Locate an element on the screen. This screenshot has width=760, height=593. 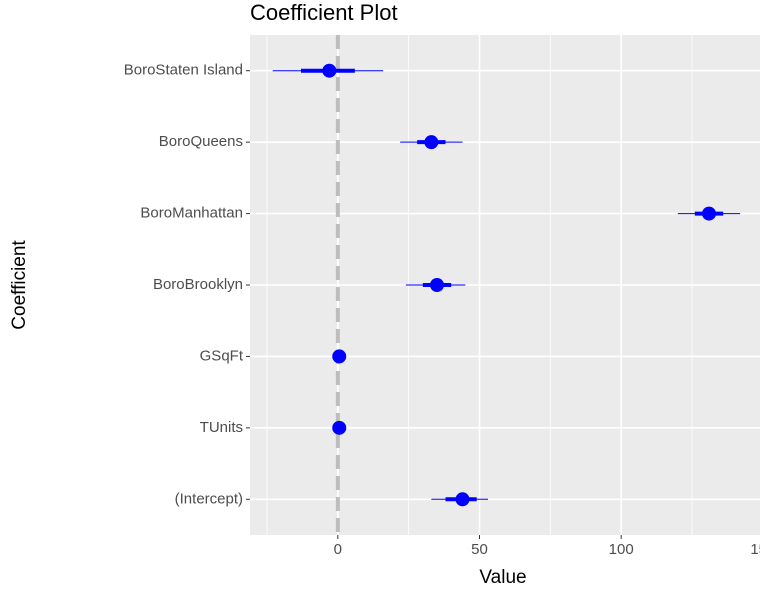
y-tick-label: GSqFt is located at coordinates (222, 355).